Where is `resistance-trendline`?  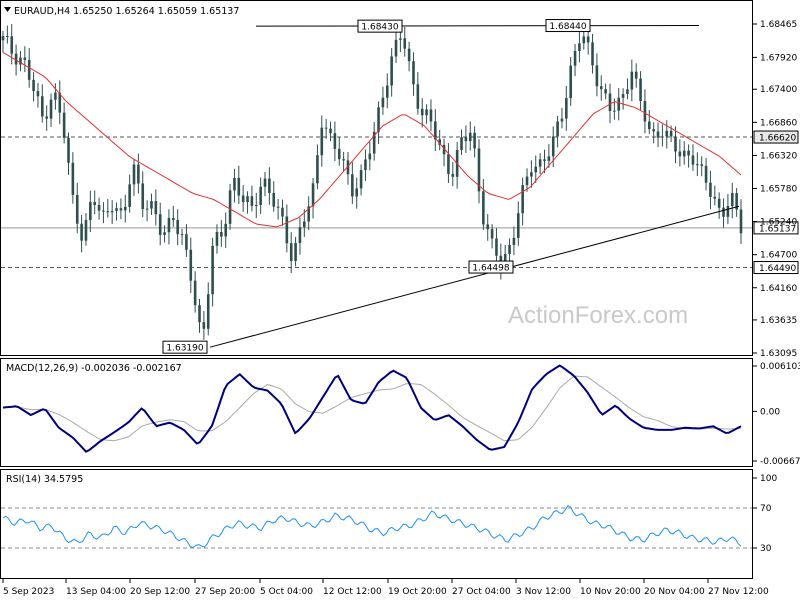
resistance-trendline is located at coordinates (477, 26).